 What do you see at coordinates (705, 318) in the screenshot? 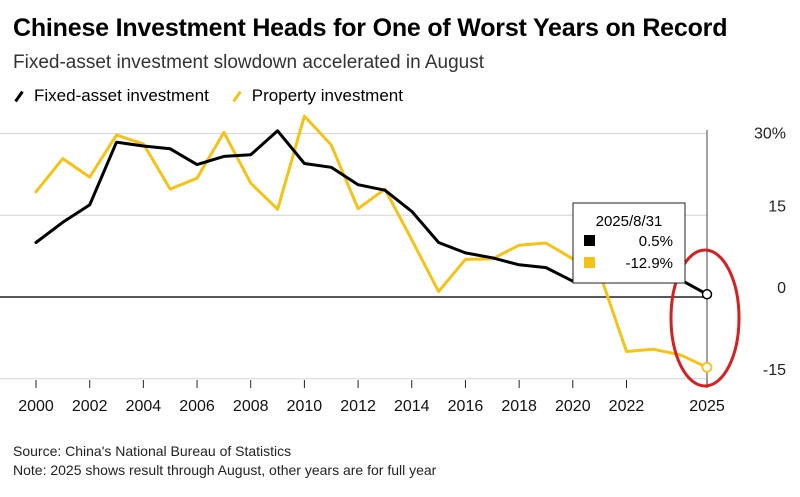
I see `highlight-ellipse` at bounding box center [705, 318].